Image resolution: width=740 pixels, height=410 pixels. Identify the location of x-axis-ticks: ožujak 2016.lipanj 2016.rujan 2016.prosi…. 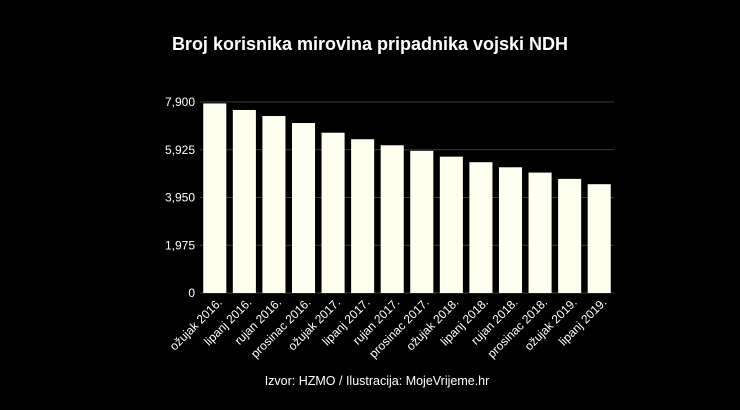
(388, 328).